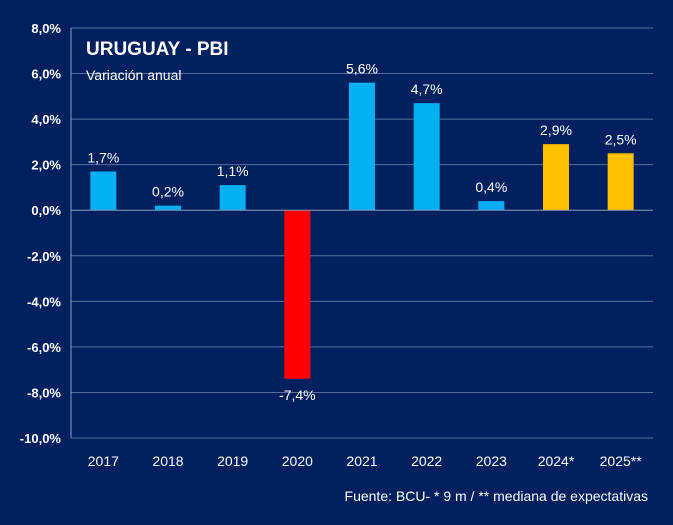 The image size is (673, 525). I want to click on bar-2023, so click(491, 206).